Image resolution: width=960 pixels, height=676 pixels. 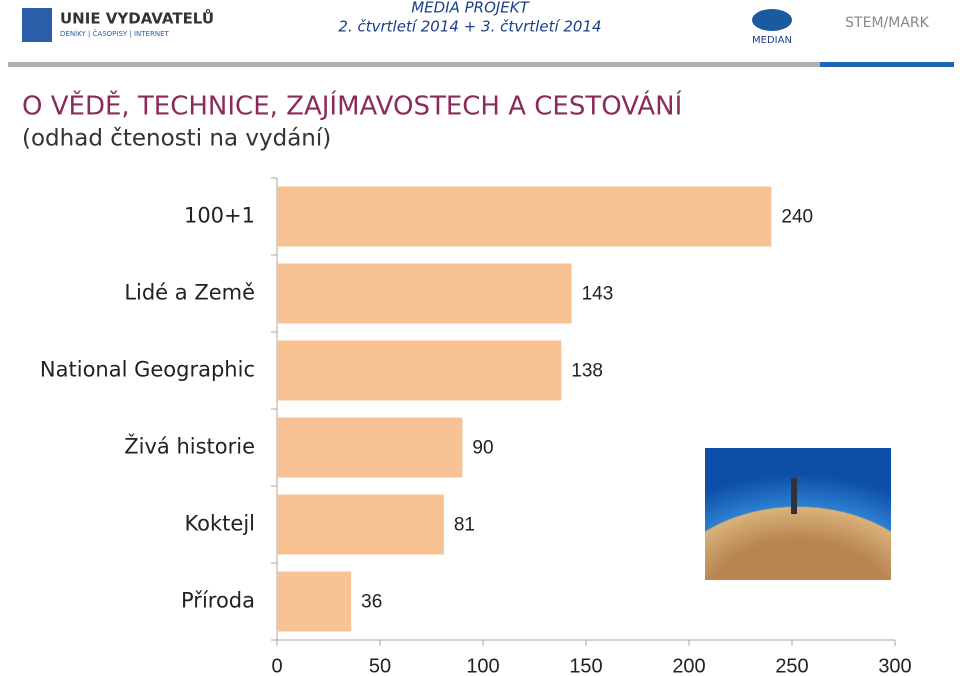 I want to click on x-tick-label: 150, so click(x=585, y=665).